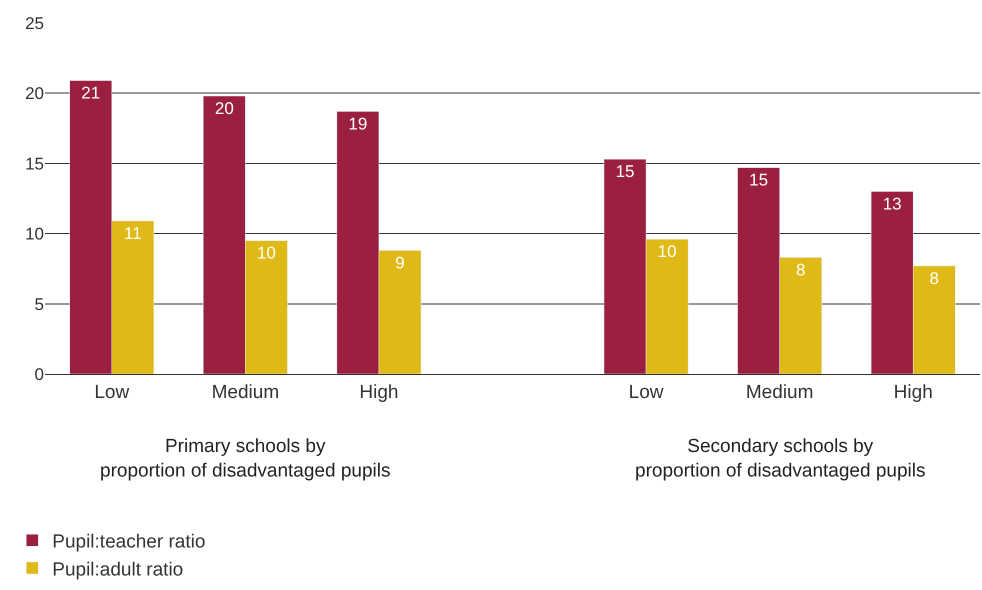 The height and width of the screenshot is (590, 982). What do you see at coordinates (90, 93) in the screenshot?
I see `data-label: 21` at bounding box center [90, 93].